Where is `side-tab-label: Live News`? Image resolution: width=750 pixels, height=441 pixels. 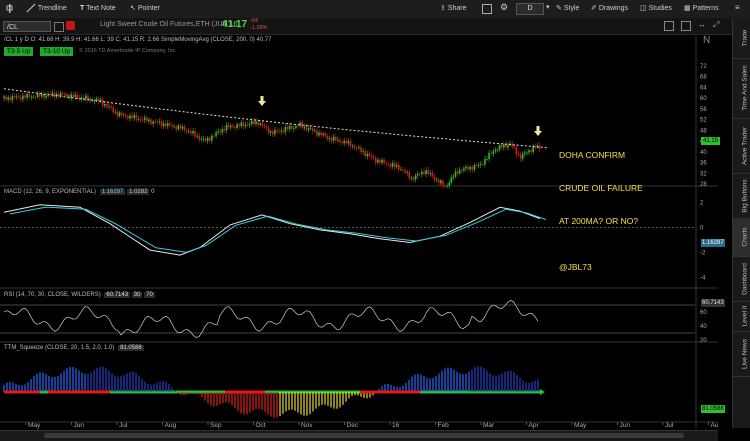
side-tab-label: Live News is located at coordinates (745, 353).